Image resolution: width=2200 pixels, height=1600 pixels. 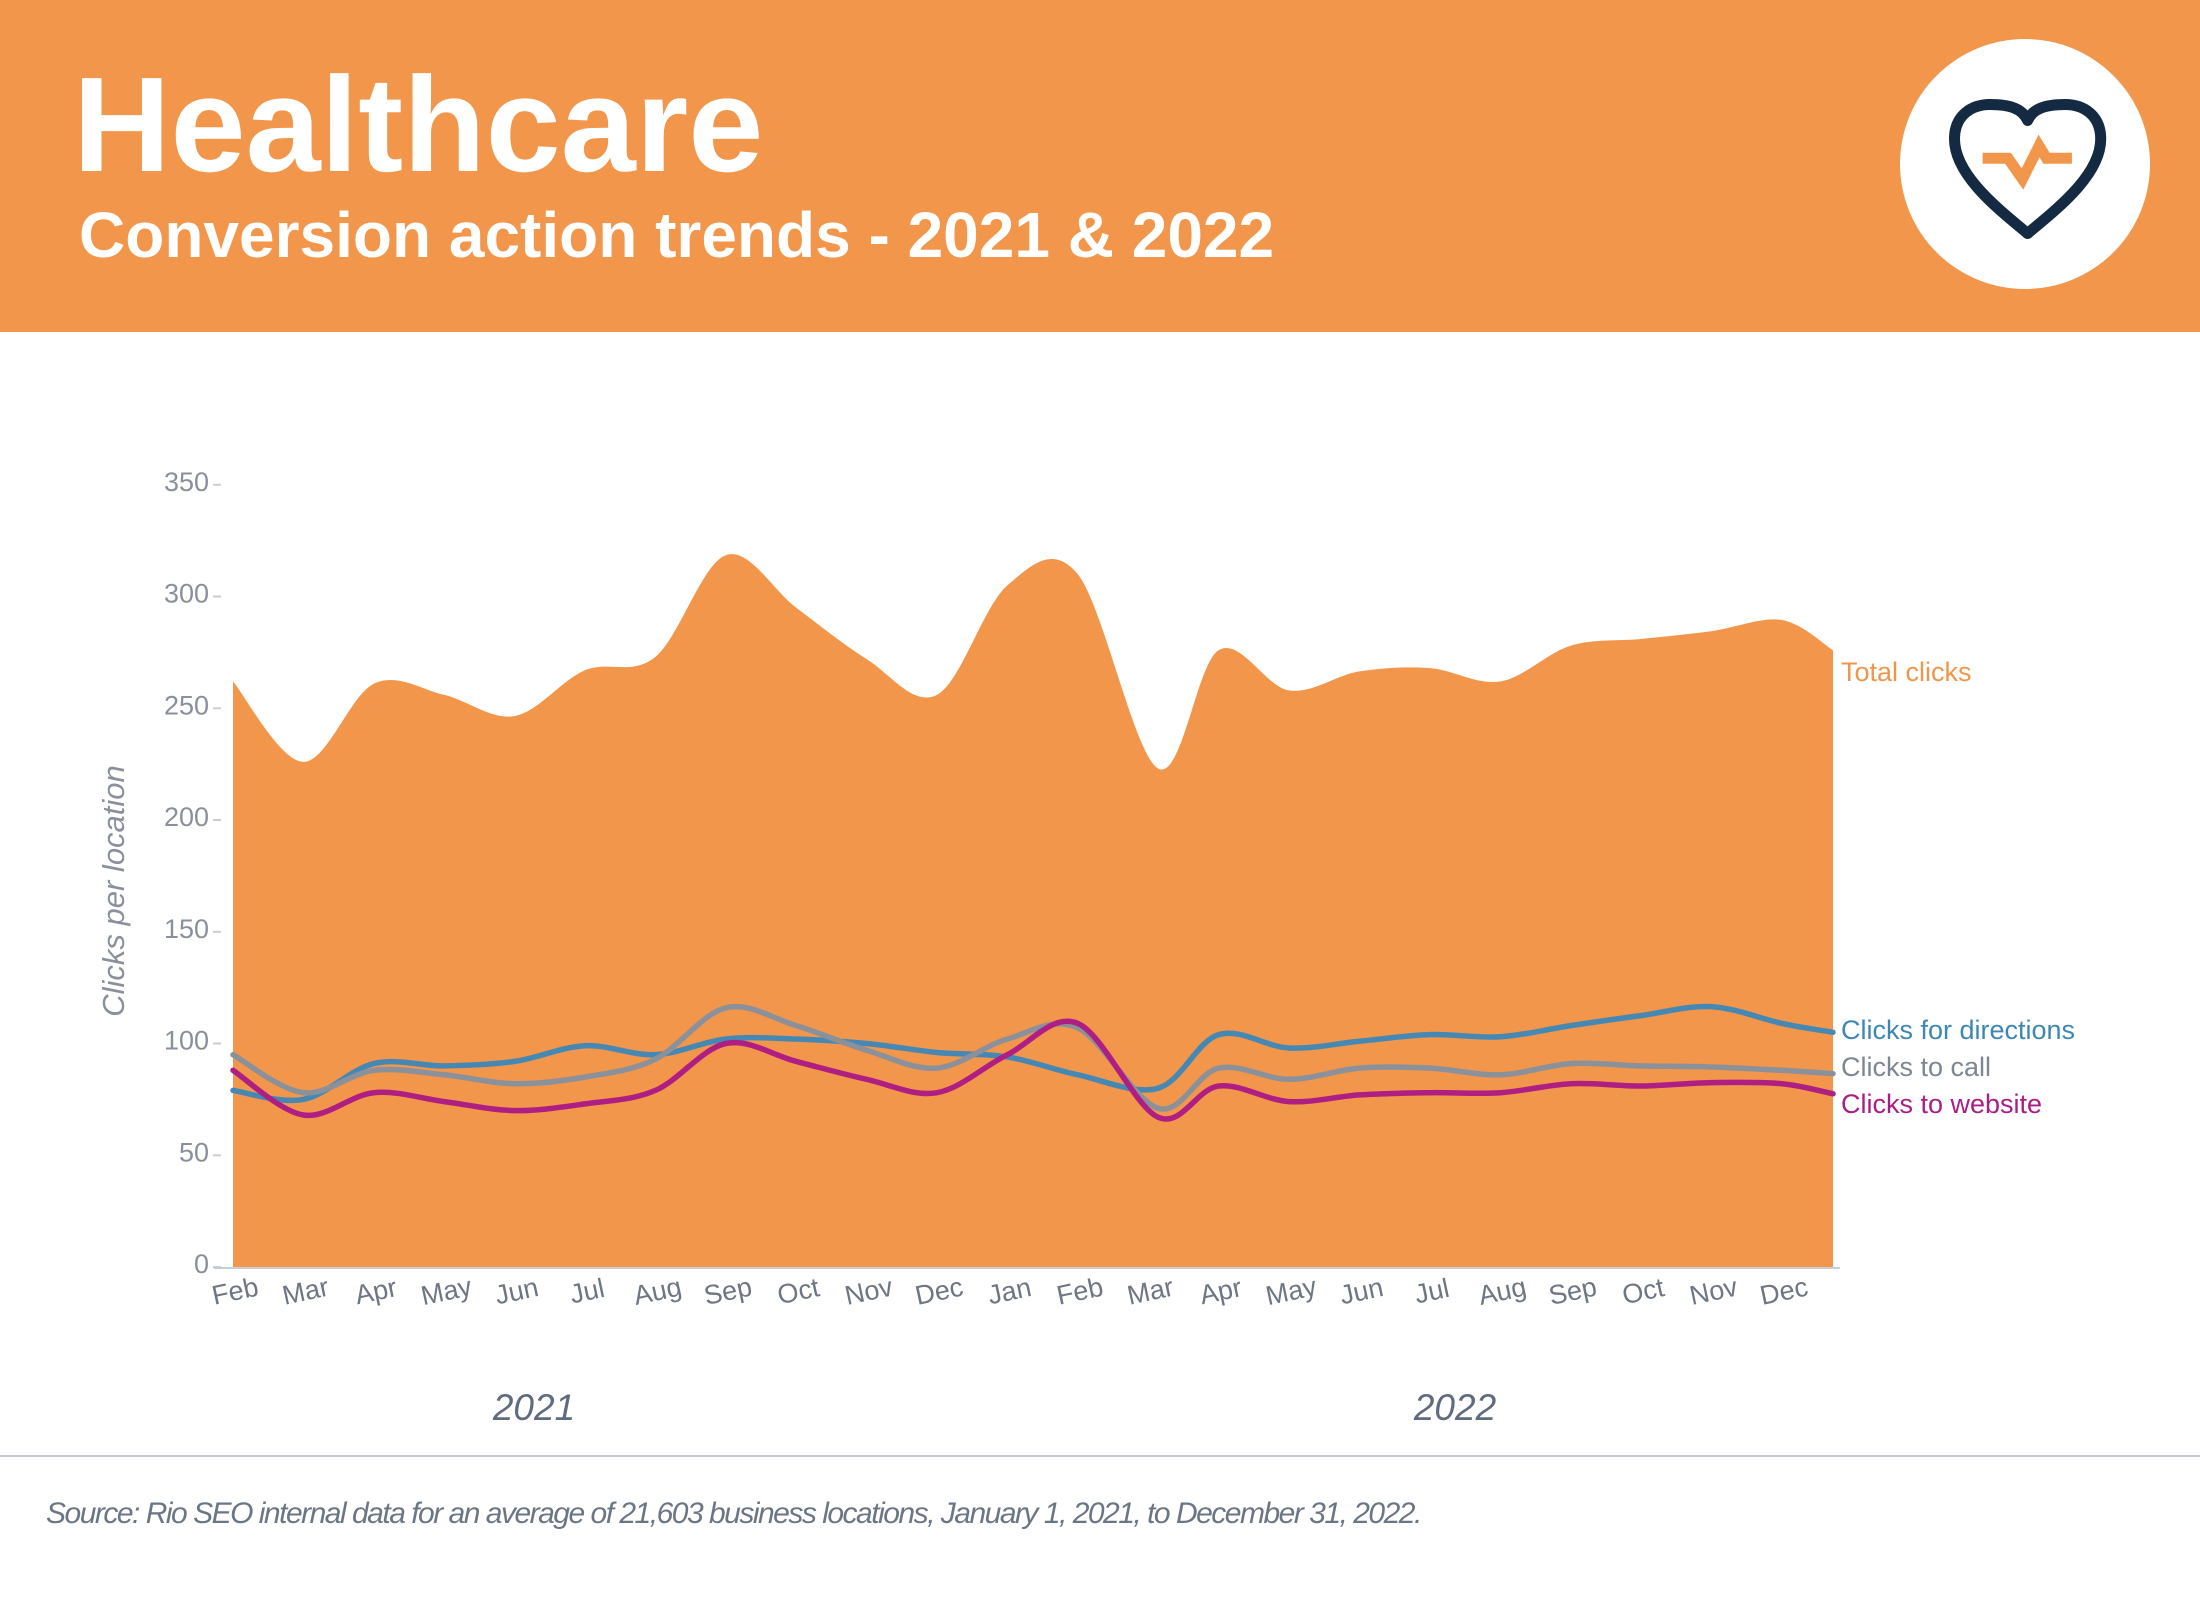 What do you see at coordinates (533, 1407) in the screenshot?
I see `svg-text: 2021` at bounding box center [533, 1407].